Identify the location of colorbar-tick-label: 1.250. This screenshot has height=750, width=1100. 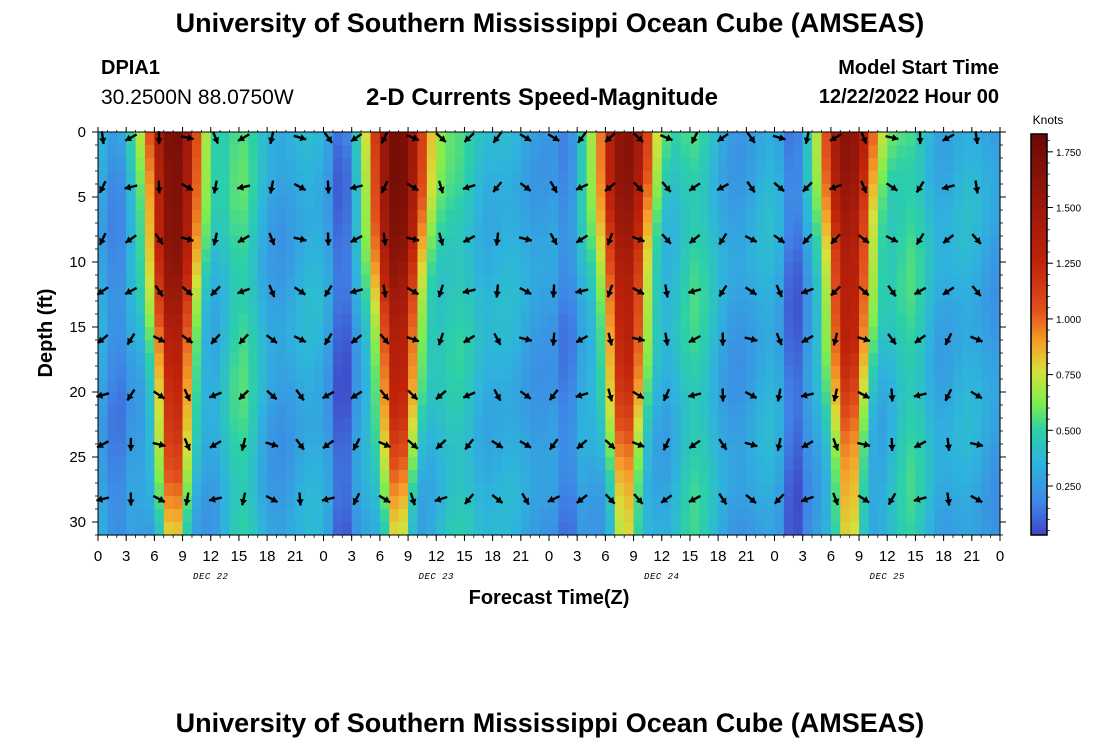
(1068, 264).